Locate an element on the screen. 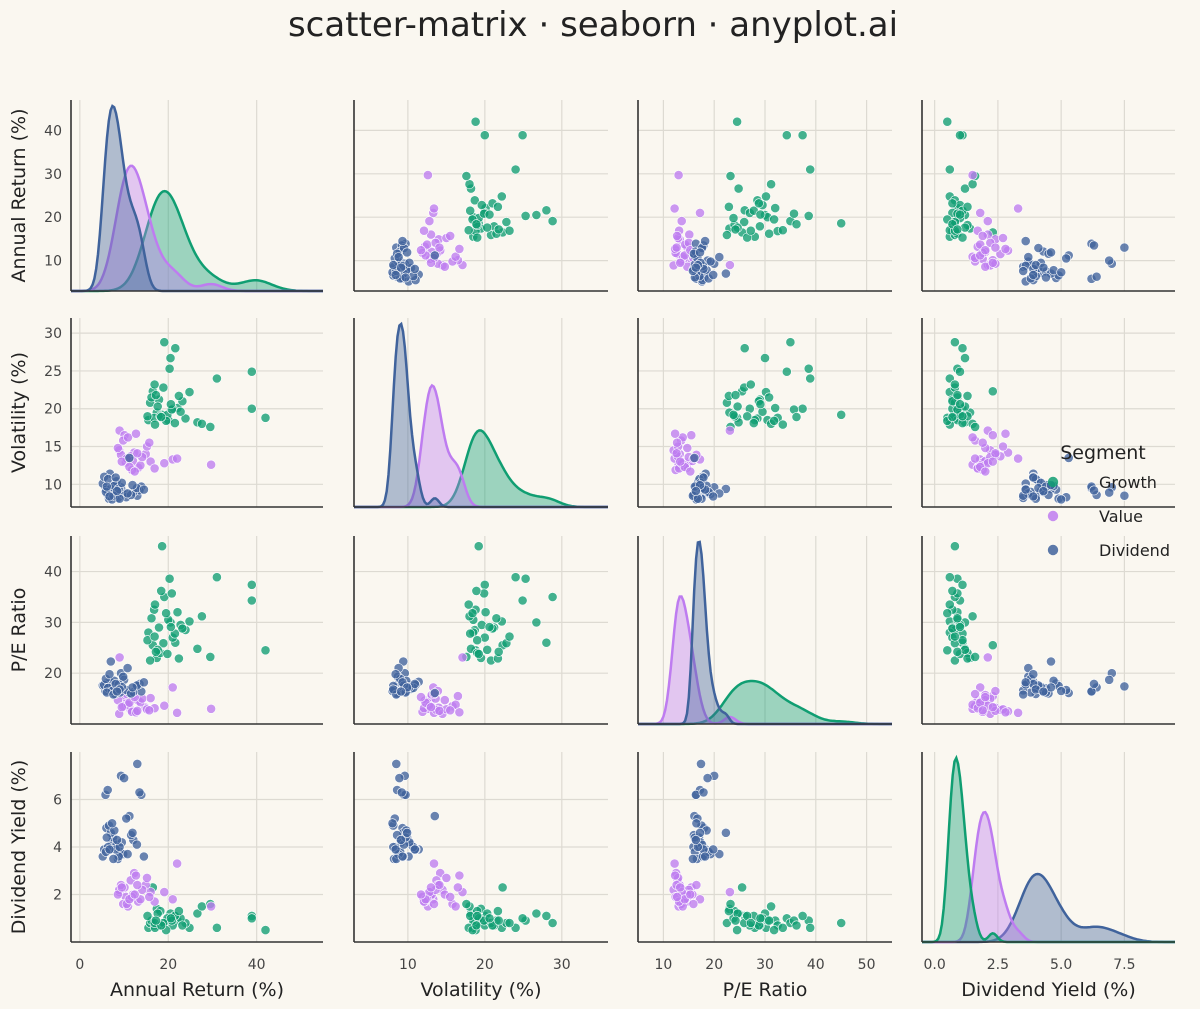 The image size is (1200, 1009). panel-r0-c2 is located at coordinates (764, 196).